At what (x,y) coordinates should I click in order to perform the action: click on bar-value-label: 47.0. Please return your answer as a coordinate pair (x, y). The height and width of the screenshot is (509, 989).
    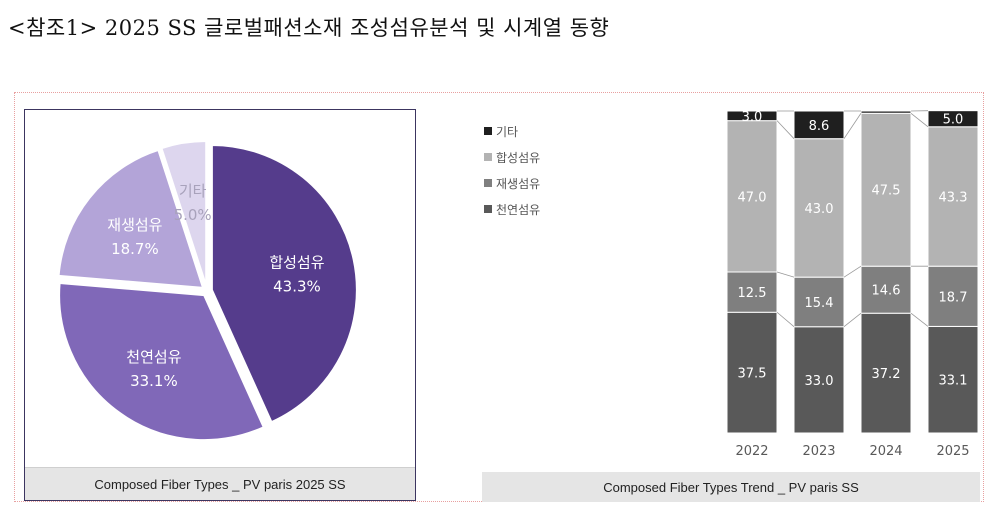
    Looking at the image, I should click on (752, 197).